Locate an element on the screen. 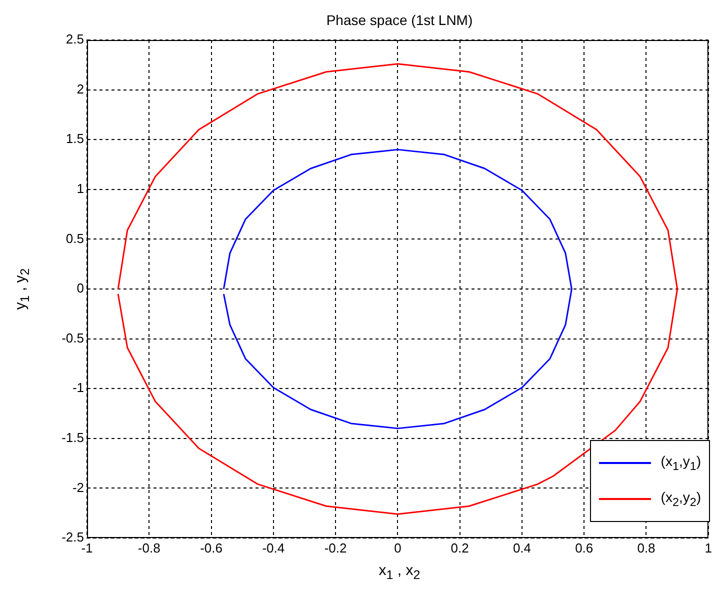  x-tick-label: 0 is located at coordinates (398, 548).